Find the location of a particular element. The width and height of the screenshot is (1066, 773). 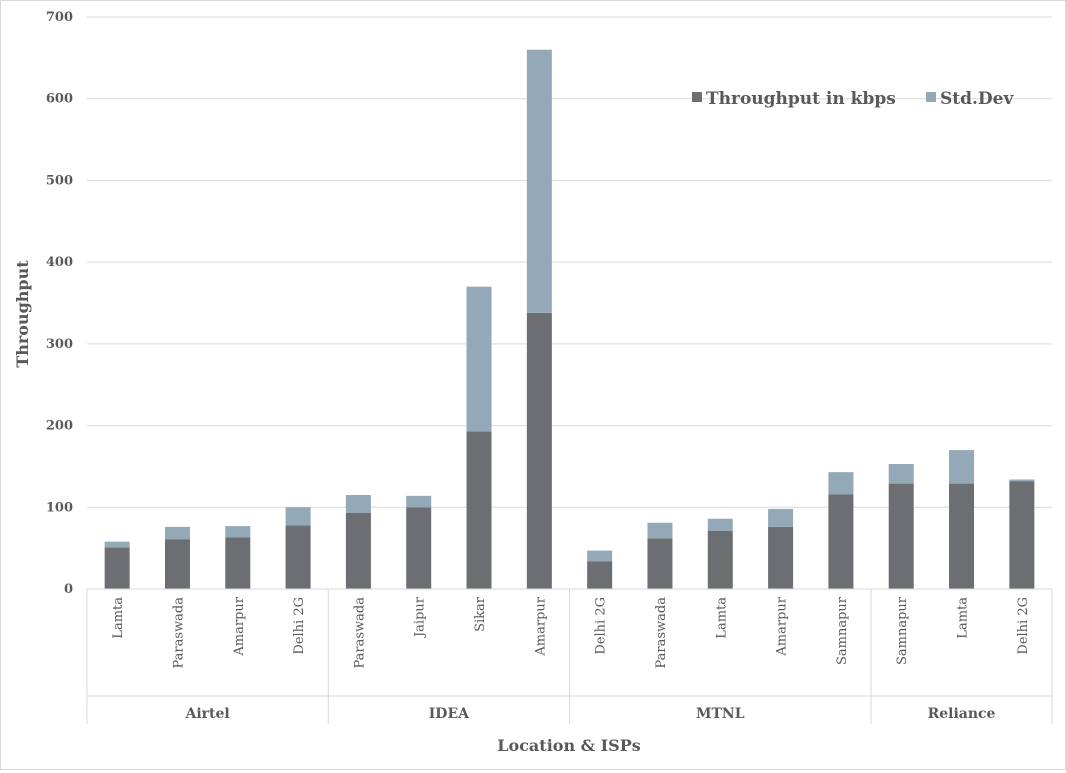

group-label: Reliance is located at coordinates (962, 714).